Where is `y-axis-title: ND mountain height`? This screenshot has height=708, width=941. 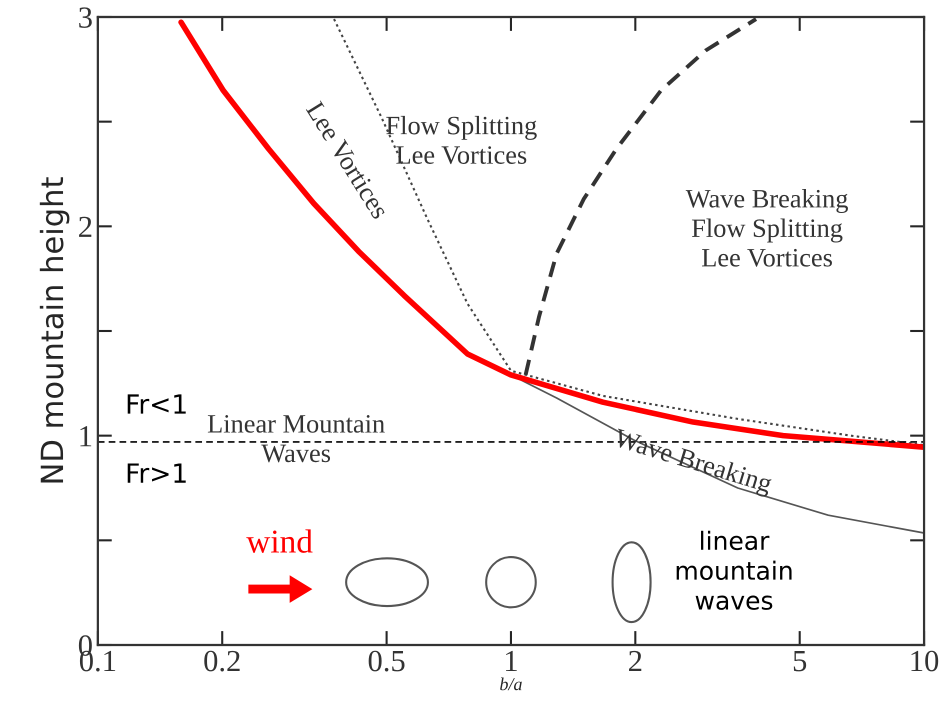 y-axis-title: ND mountain height is located at coordinates (55, 329).